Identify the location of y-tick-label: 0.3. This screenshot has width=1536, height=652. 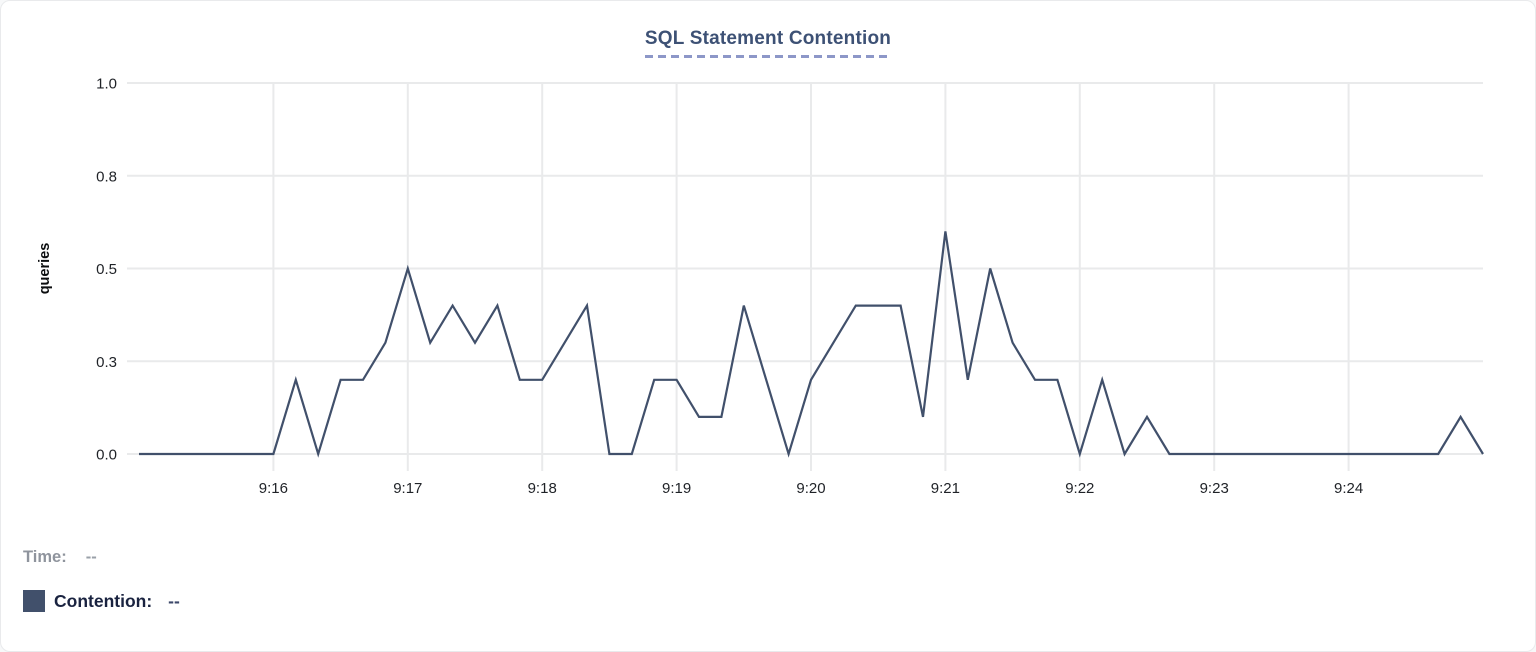
(106, 362).